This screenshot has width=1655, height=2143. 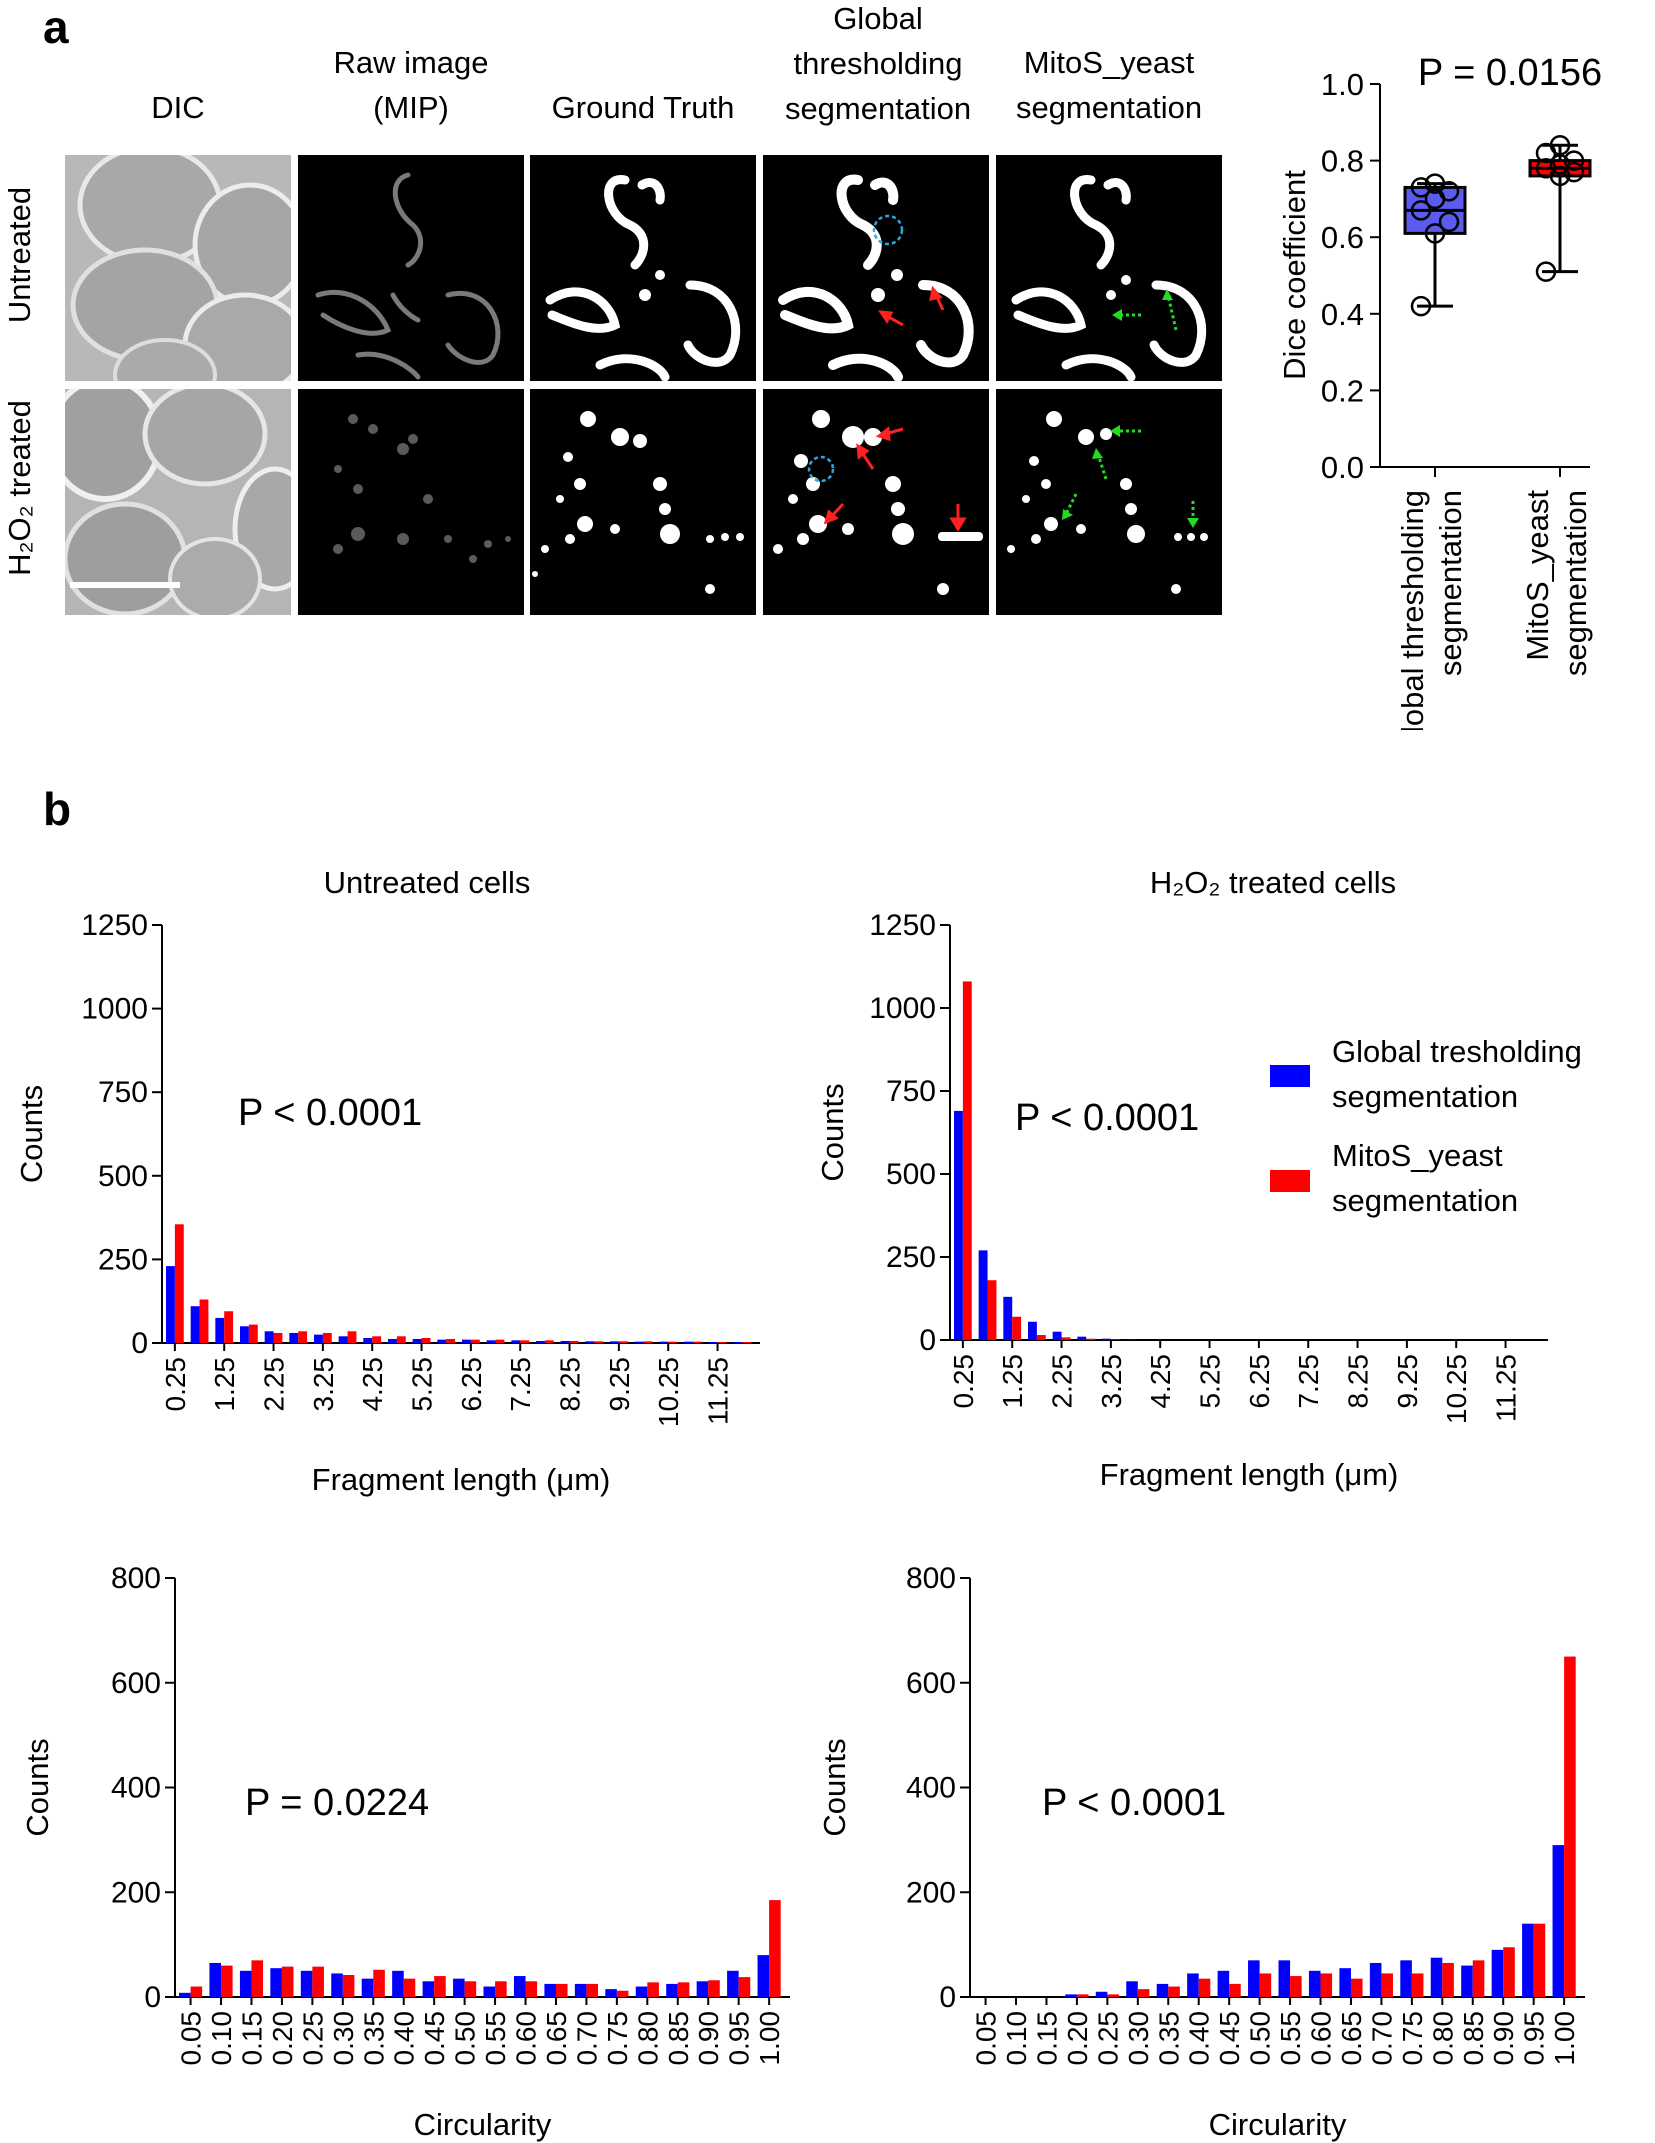 I want to click on x-tick-label: 0.65, so click(x=556, y=2038).